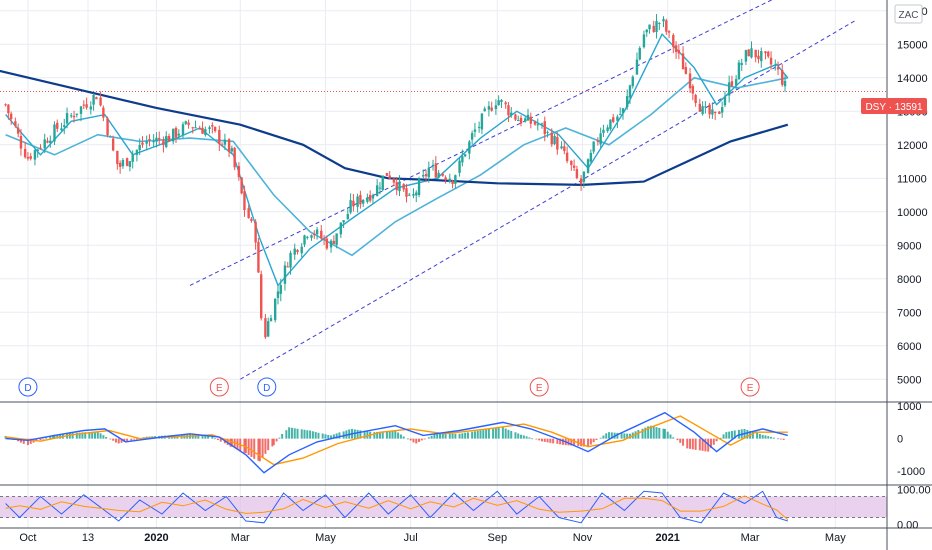 The width and height of the screenshot is (932, 550). Describe the element at coordinates (835, 538) in the screenshot. I see `x-tick-label: May` at that location.